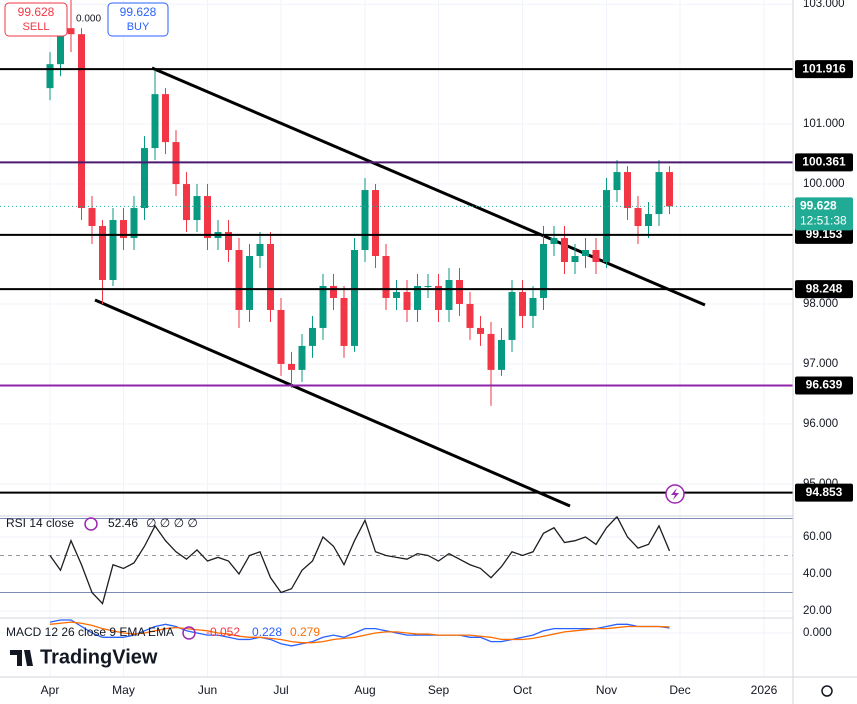 This screenshot has height=704, width=857. What do you see at coordinates (359, 632) in the screenshot?
I see `indicator-line` at bounding box center [359, 632].